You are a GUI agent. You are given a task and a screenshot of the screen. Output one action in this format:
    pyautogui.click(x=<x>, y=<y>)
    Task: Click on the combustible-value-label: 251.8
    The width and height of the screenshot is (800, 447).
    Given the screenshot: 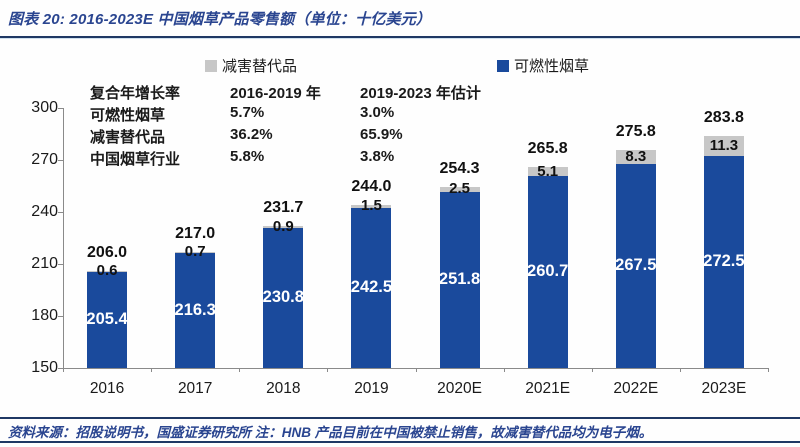 What is the action you would take?
    pyautogui.click(x=459, y=278)
    